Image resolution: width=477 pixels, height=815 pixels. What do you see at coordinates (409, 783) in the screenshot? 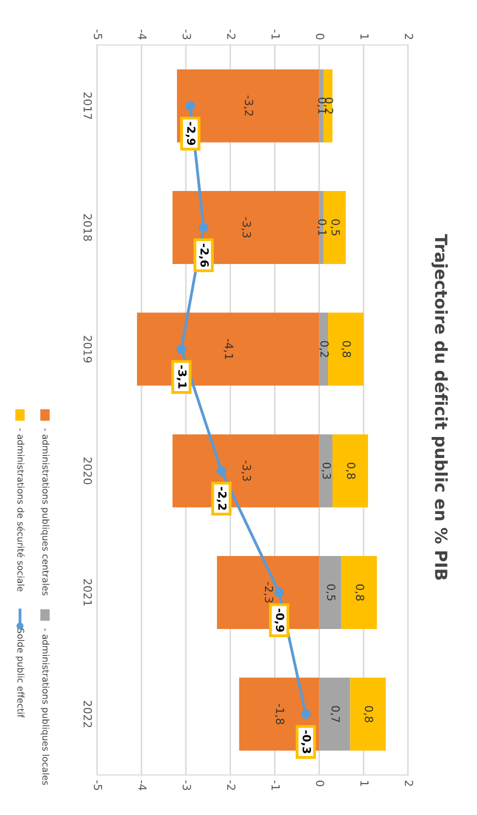
I see `x2-tick-label: 2` at bounding box center [409, 783].